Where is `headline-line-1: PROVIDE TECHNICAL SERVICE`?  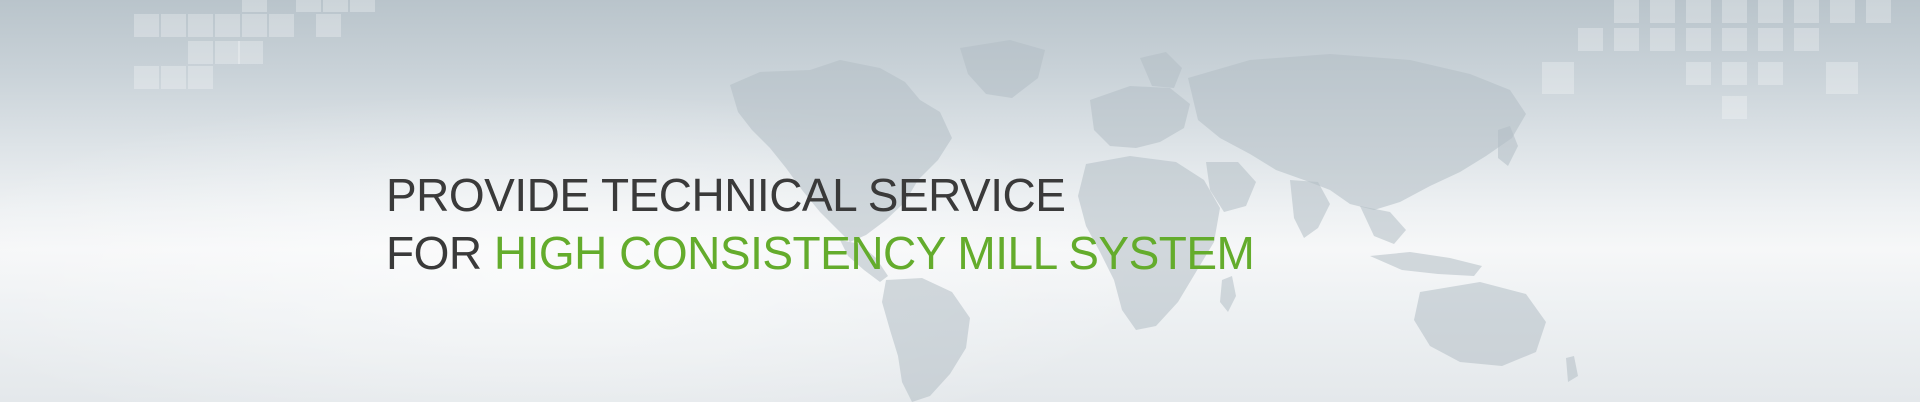 headline-line-1: PROVIDE TECHNICAL SERVICE is located at coordinates (726, 195).